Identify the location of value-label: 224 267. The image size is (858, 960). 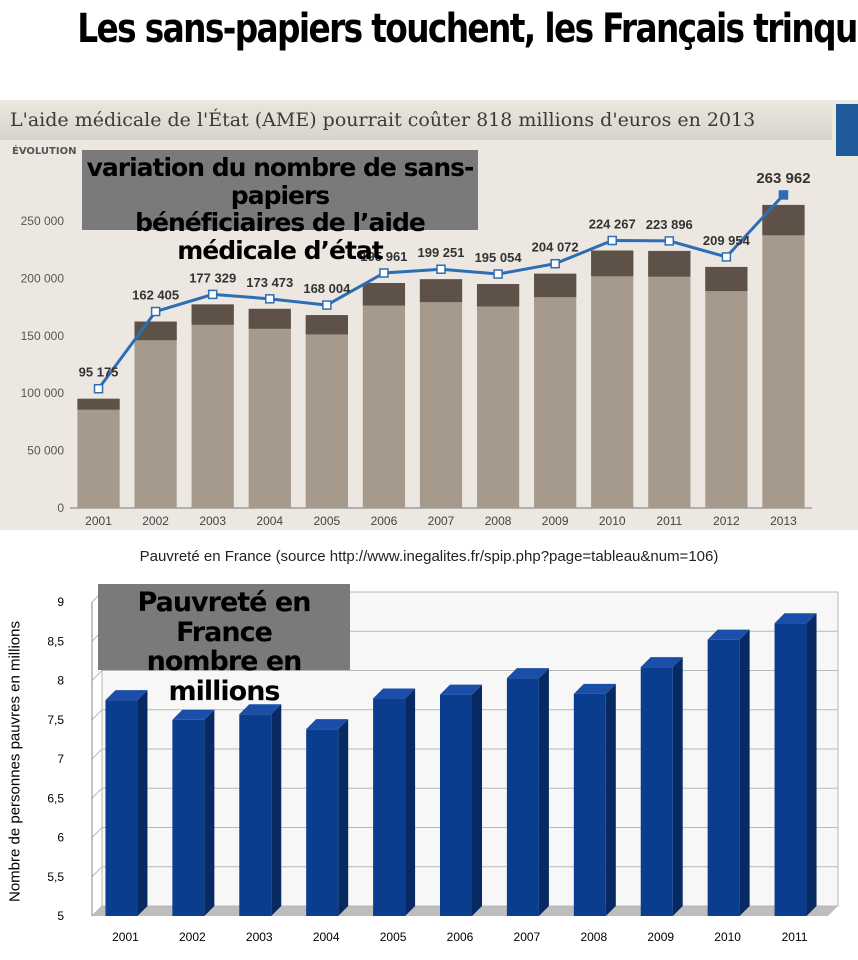
(612, 224).